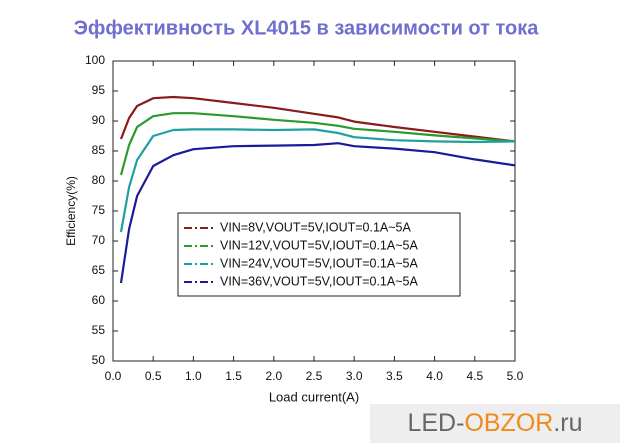 This screenshot has width=620, height=448. Describe the element at coordinates (233, 376) in the screenshot. I see `x-tick-label: 1.5` at that location.